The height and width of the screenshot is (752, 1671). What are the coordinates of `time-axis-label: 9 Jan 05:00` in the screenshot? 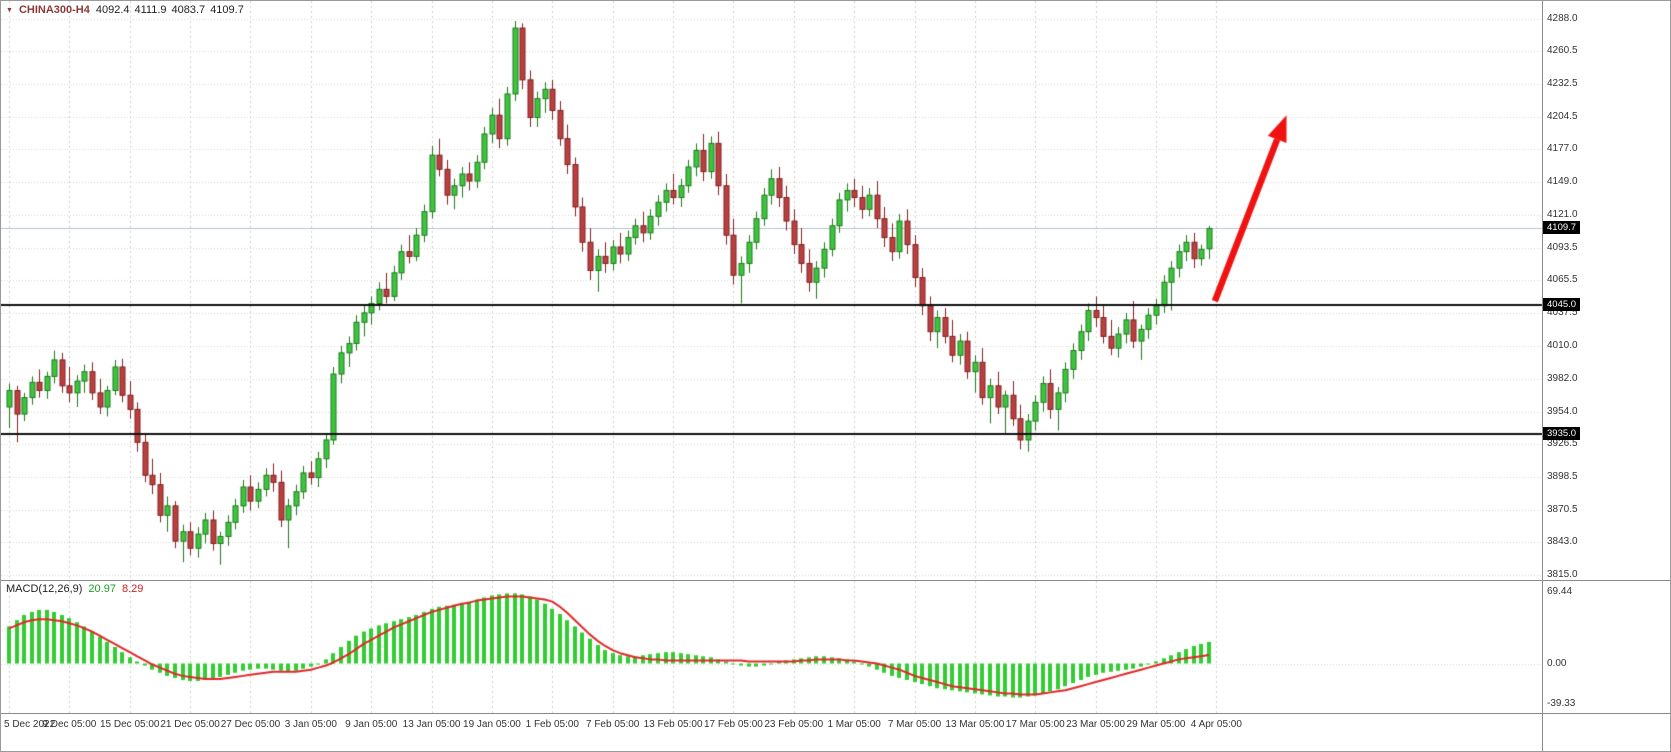 It's located at (371, 724).